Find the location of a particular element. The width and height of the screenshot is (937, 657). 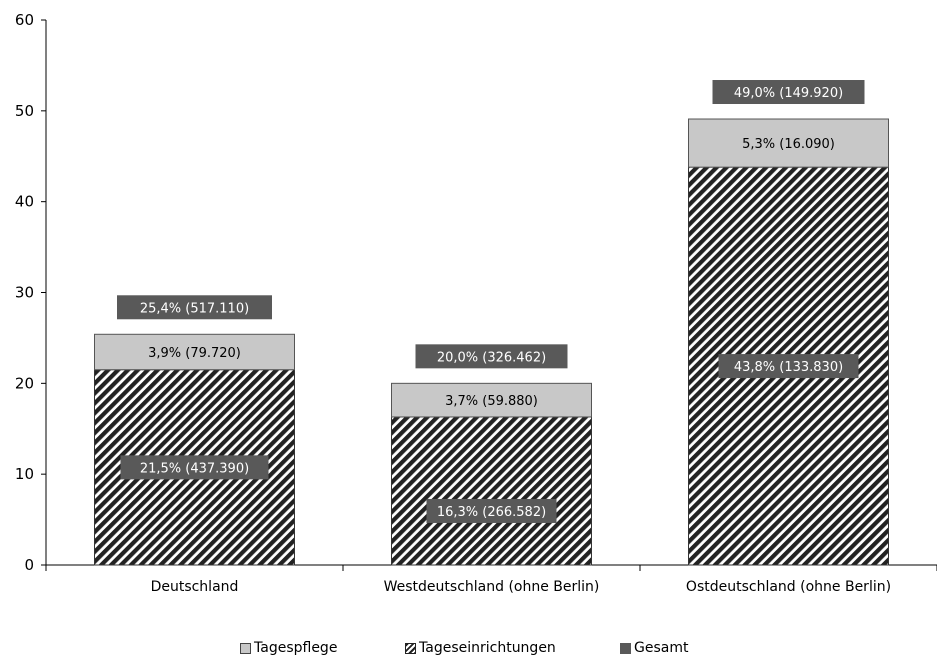

legend-item-tageseinrichtungen: Tageseinrichtungen is located at coordinates (480, 648).